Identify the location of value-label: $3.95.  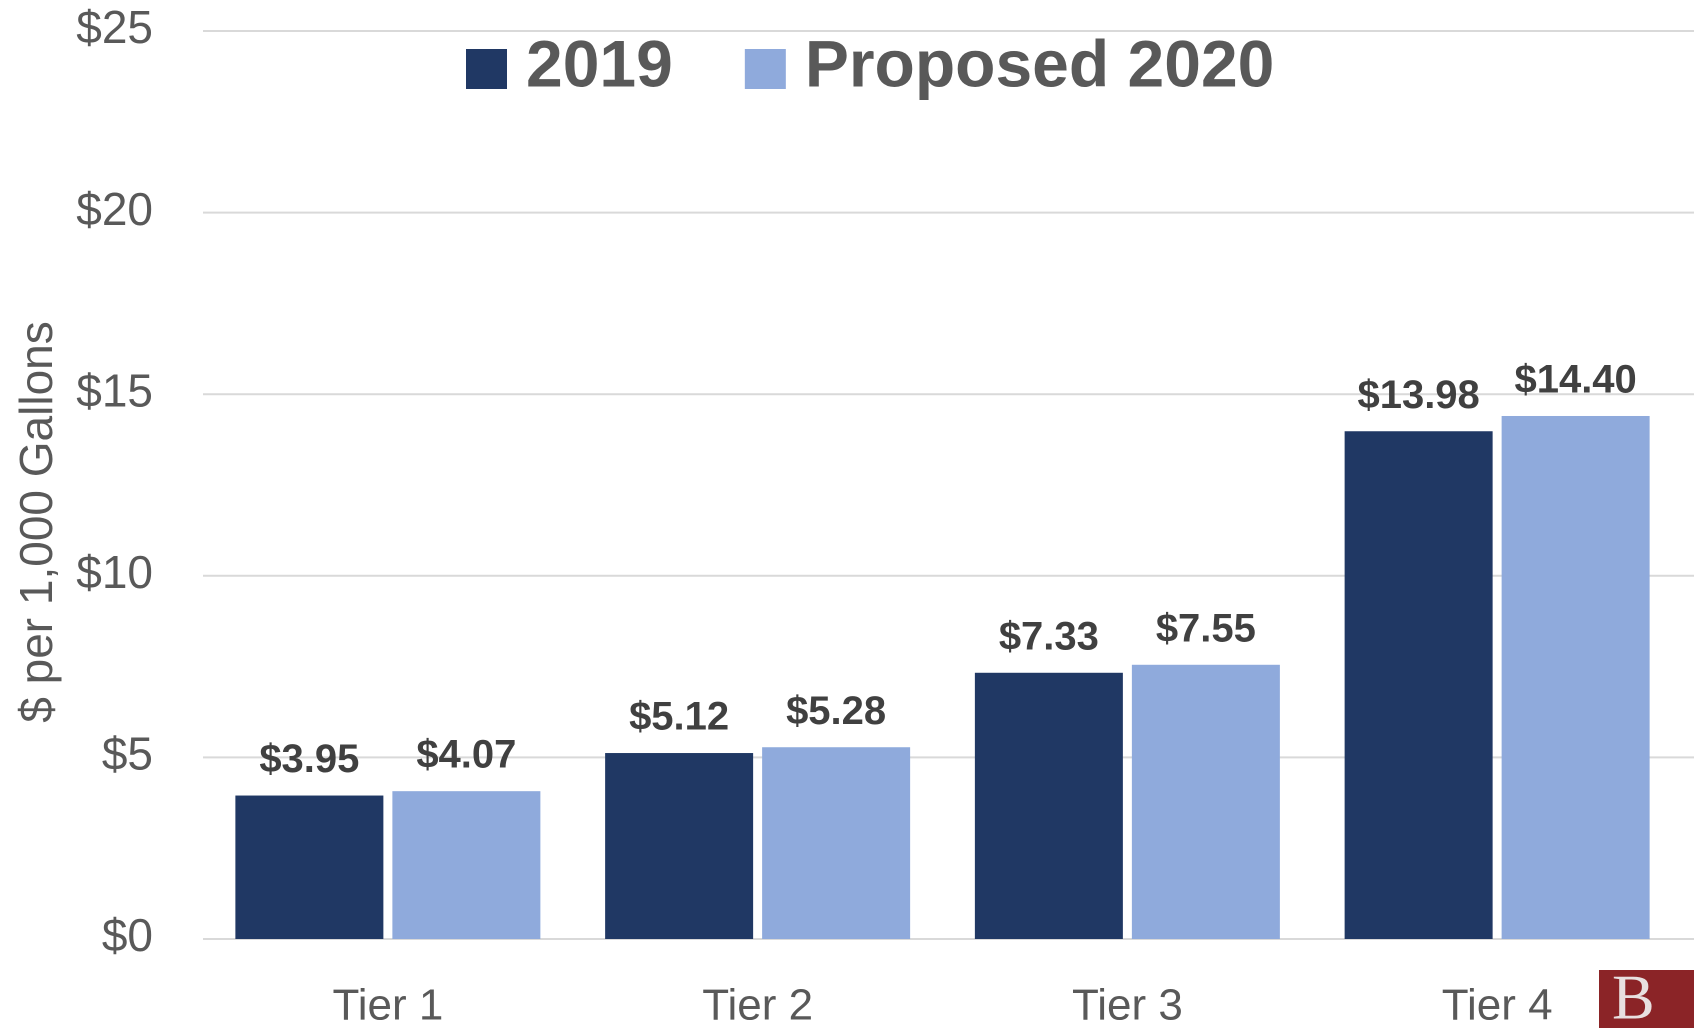
(309, 759).